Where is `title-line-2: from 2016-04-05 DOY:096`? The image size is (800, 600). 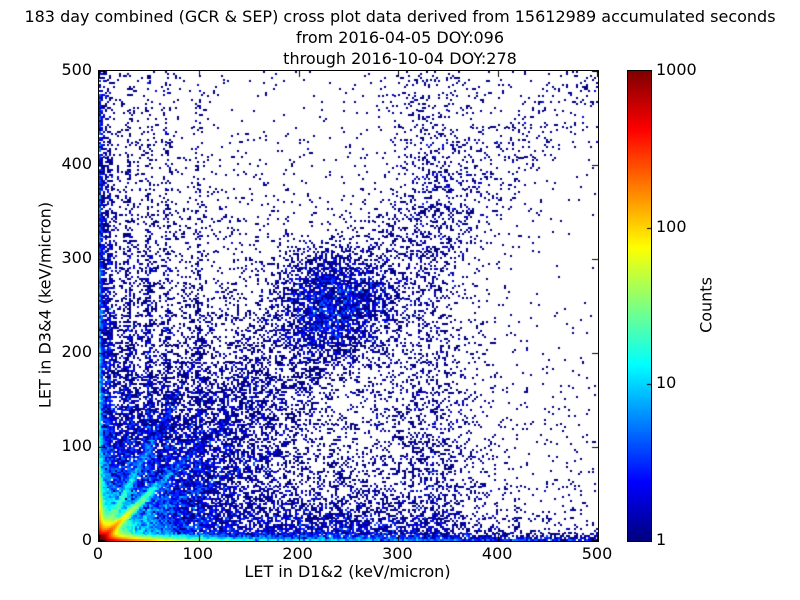
title-line-2: from 2016-04-05 DOY:096 is located at coordinates (399, 37).